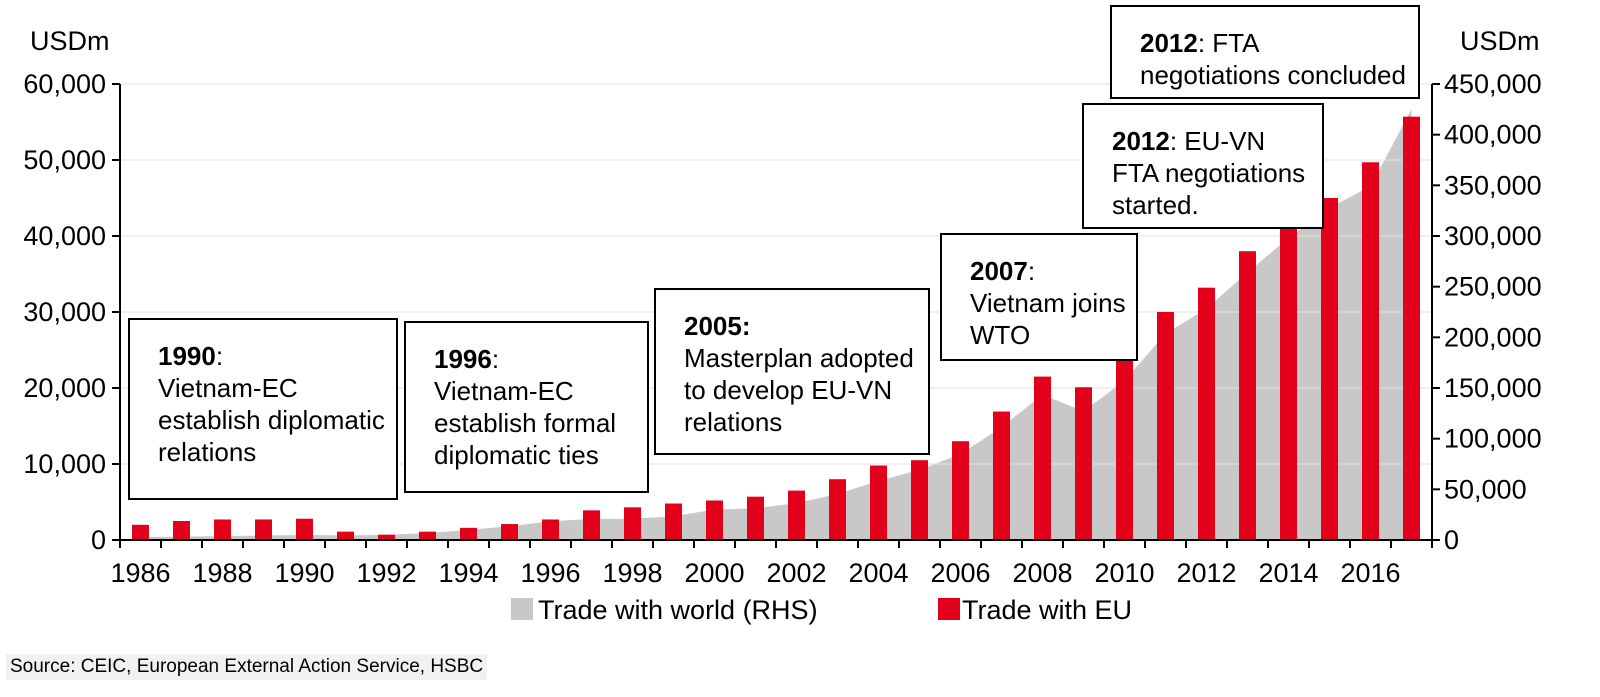 The width and height of the screenshot is (1600, 697). What do you see at coordinates (516, 455) in the screenshot?
I see `annotation-line: diplomatic ties` at bounding box center [516, 455].